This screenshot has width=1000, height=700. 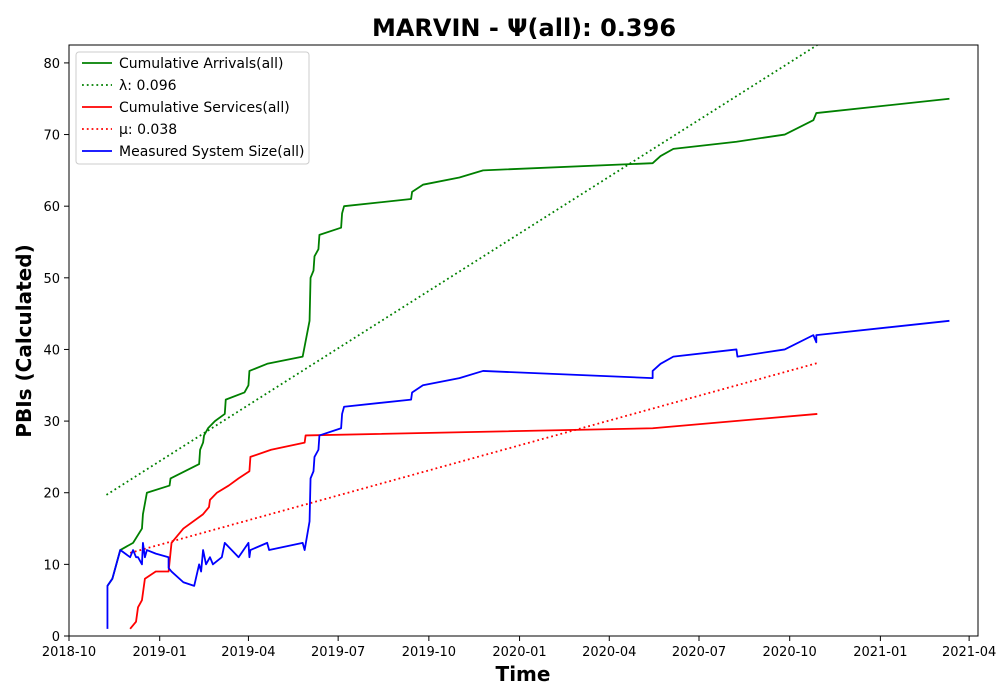 What do you see at coordinates (523, 674) in the screenshot?
I see `x-axis-label: Time` at bounding box center [523, 674].